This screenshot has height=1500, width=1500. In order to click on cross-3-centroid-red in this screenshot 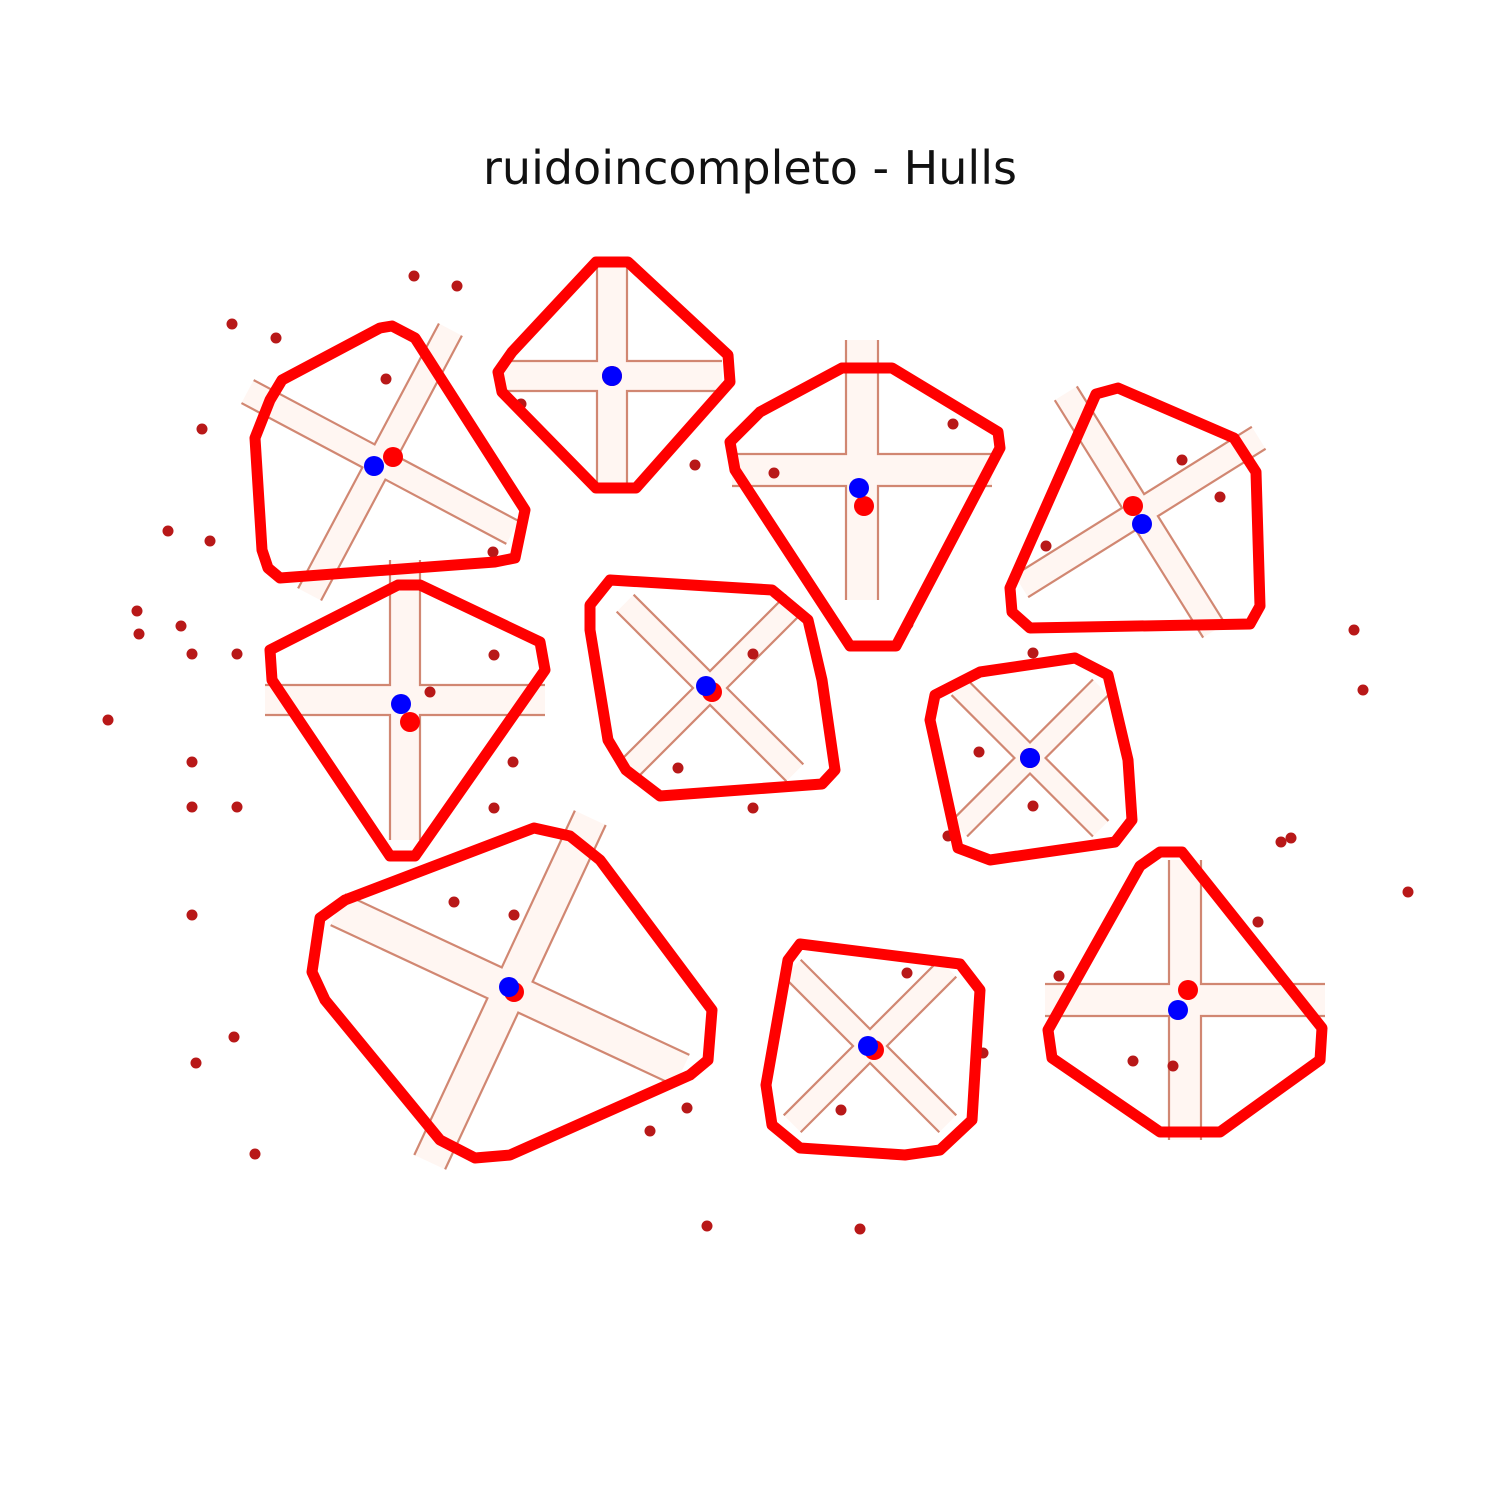, I will do `click(864, 506)`.